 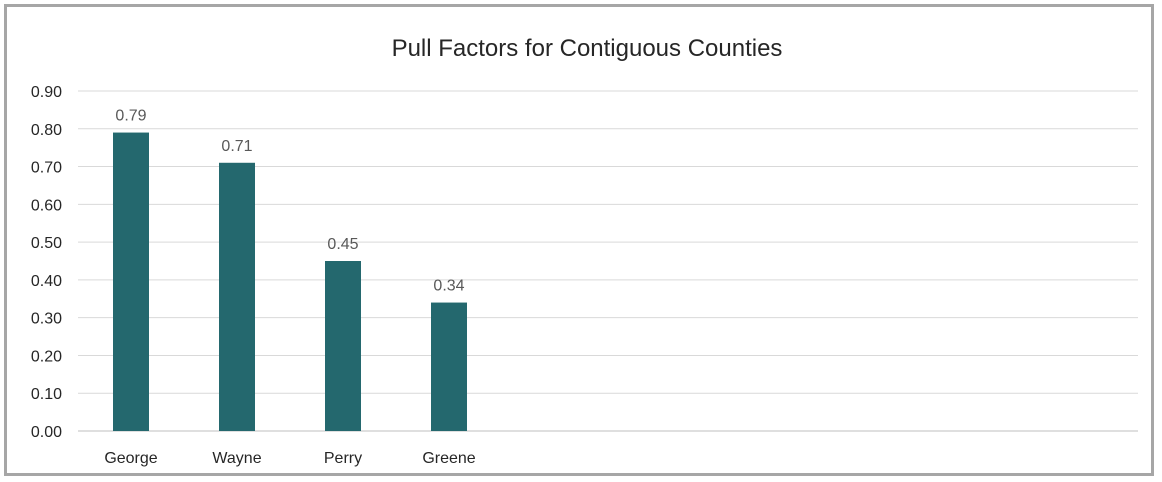 I want to click on data-label: 0.71, so click(x=236, y=146).